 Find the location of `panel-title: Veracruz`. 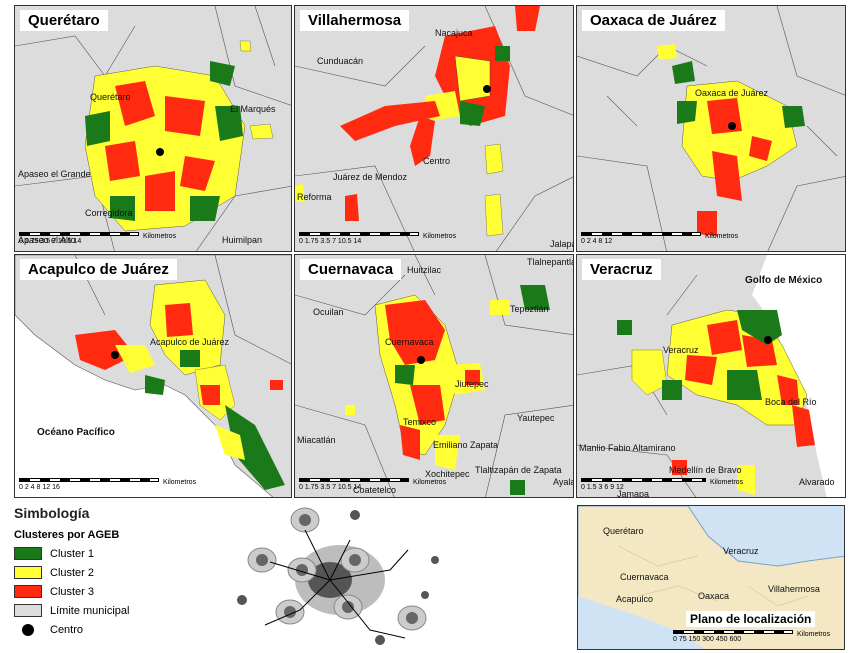

panel-title: Veracruz is located at coordinates (621, 269).